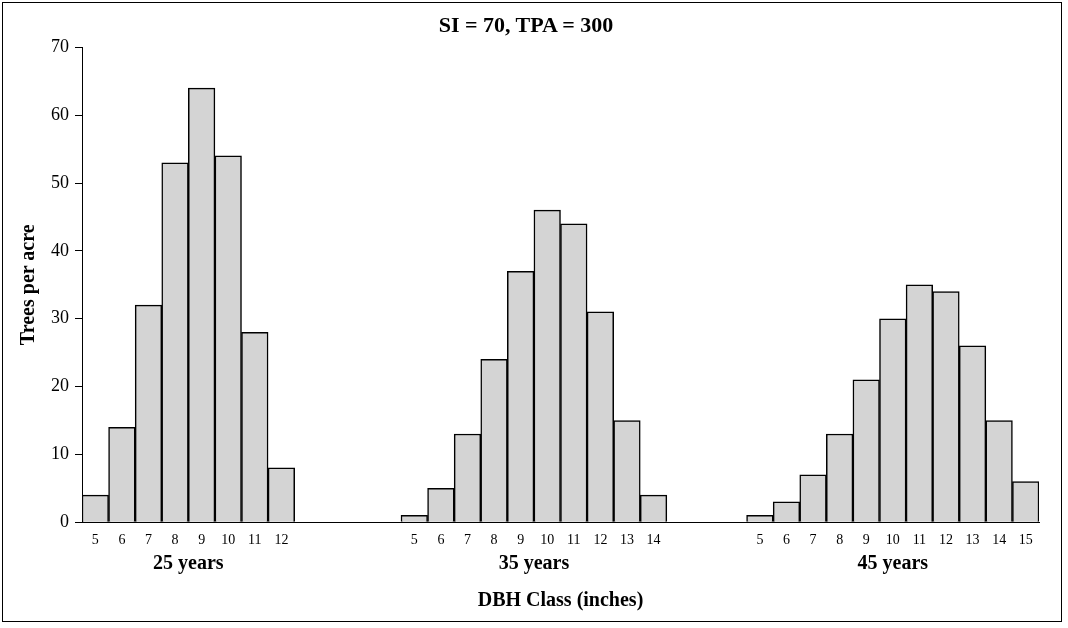 This screenshot has width=1068, height=628. What do you see at coordinates (64, 520) in the screenshot?
I see `y-tick-label: 0` at bounding box center [64, 520].